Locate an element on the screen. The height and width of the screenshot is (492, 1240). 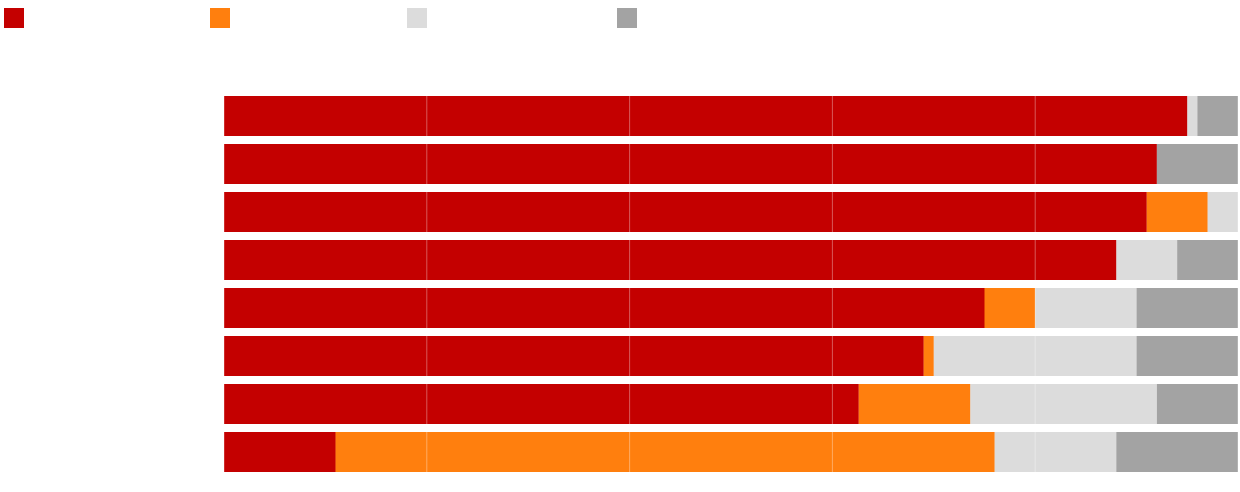
chart-legend is located at coordinates (620, 20).